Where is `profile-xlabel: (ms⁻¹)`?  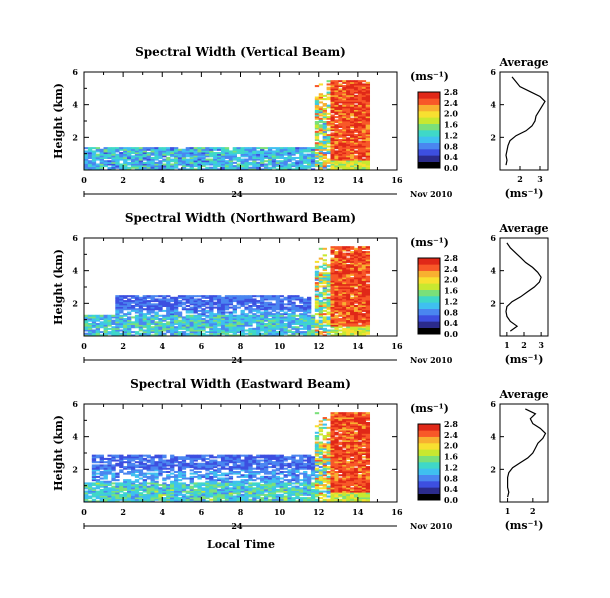 profile-xlabel: (ms⁻¹) is located at coordinates (524, 359).